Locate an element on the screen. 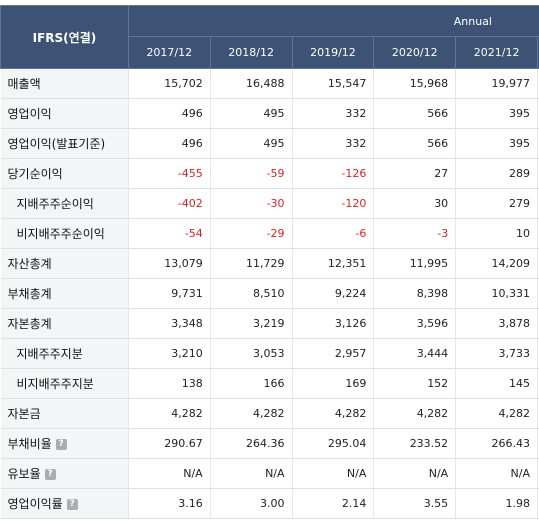  value-cell: 496 is located at coordinates (169, 113).